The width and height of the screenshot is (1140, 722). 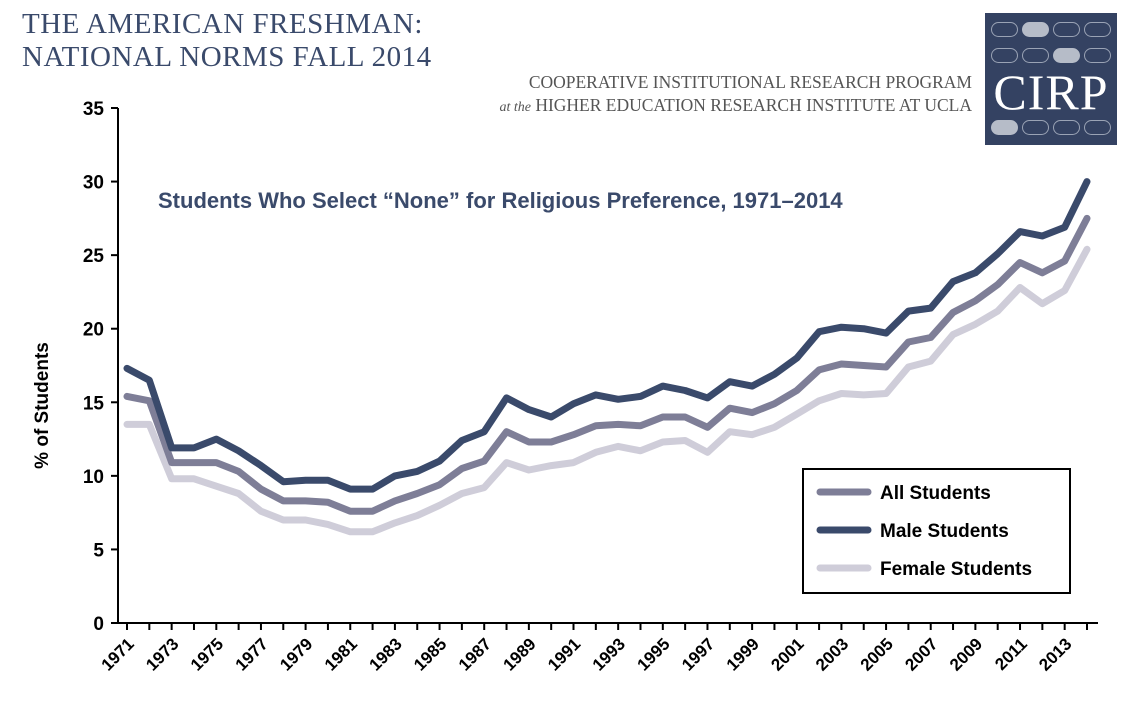 What do you see at coordinates (653, 654) in the screenshot?
I see `x-tick-label: 1995` at bounding box center [653, 654].